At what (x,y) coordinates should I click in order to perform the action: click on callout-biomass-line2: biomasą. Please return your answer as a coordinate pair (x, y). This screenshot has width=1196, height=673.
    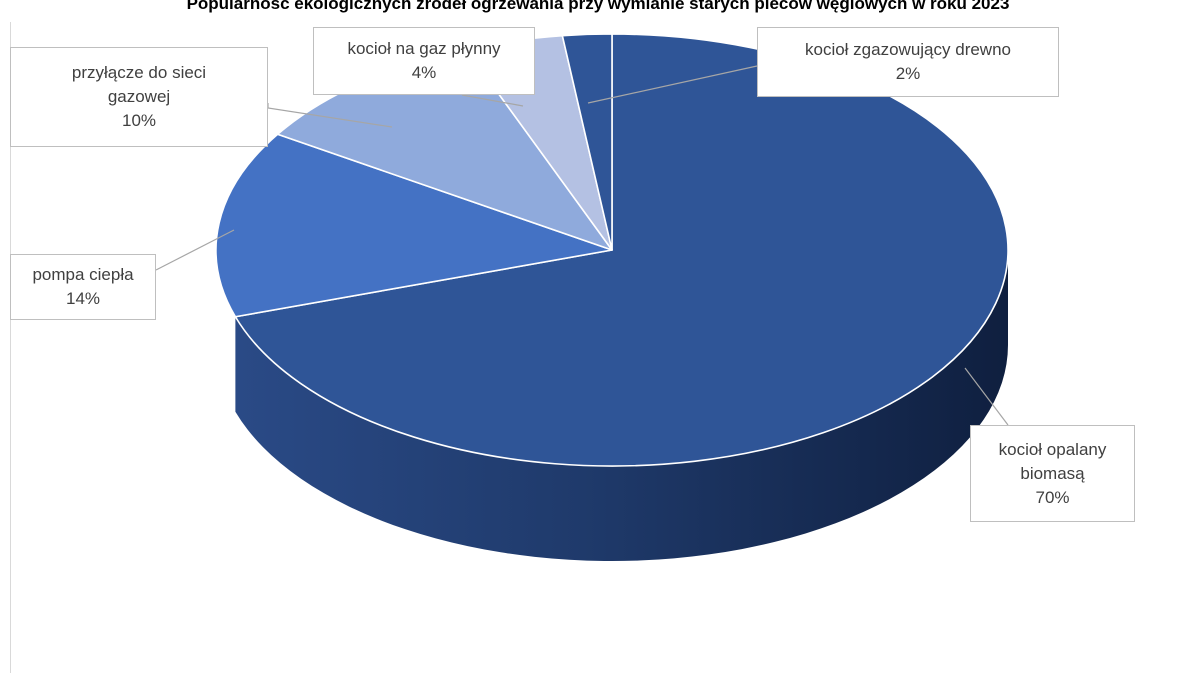
    Looking at the image, I should click on (1052, 473).